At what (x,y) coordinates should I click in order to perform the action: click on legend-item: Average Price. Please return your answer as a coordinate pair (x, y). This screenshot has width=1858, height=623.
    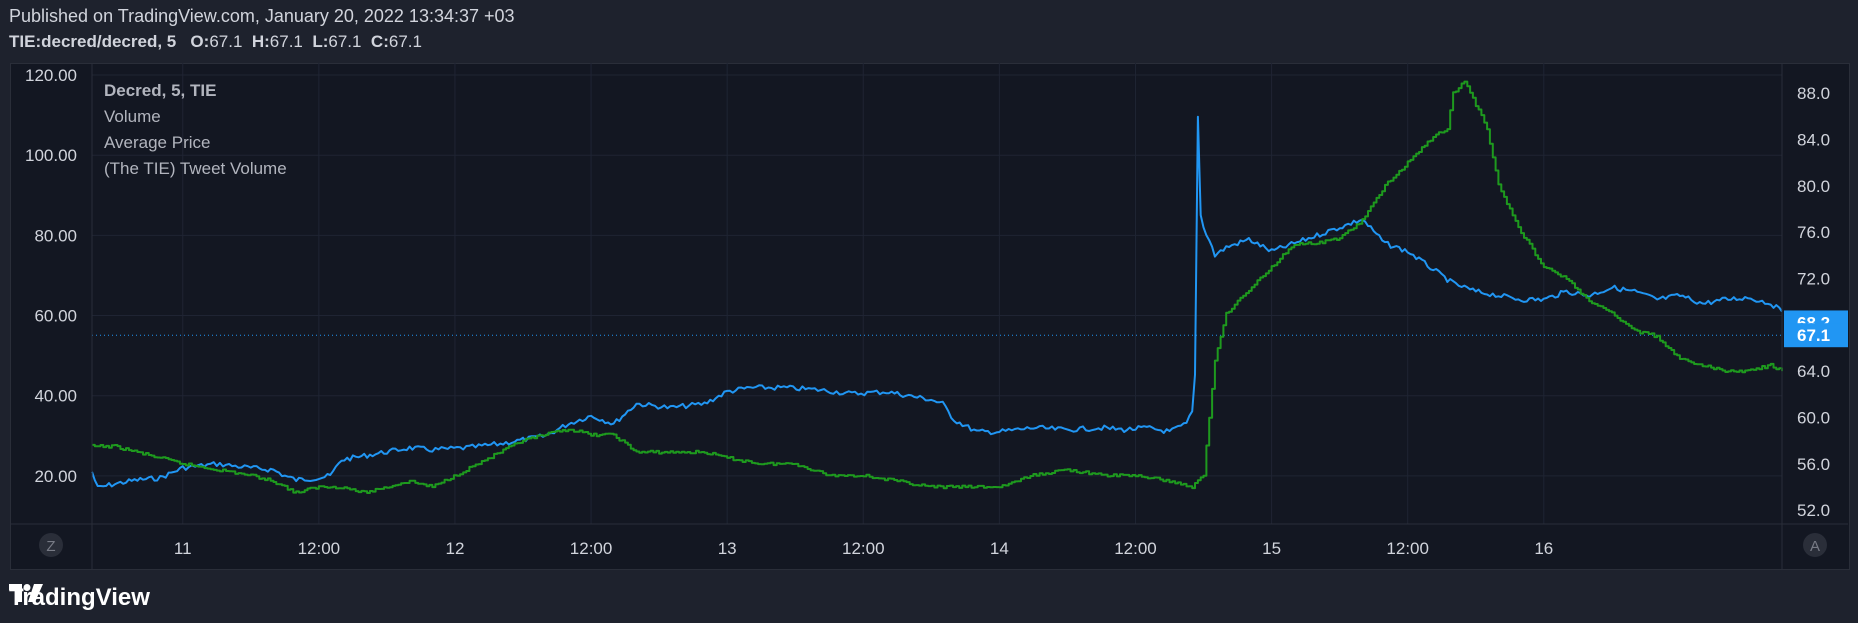
    Looking at the image, I should click on (157, 142).